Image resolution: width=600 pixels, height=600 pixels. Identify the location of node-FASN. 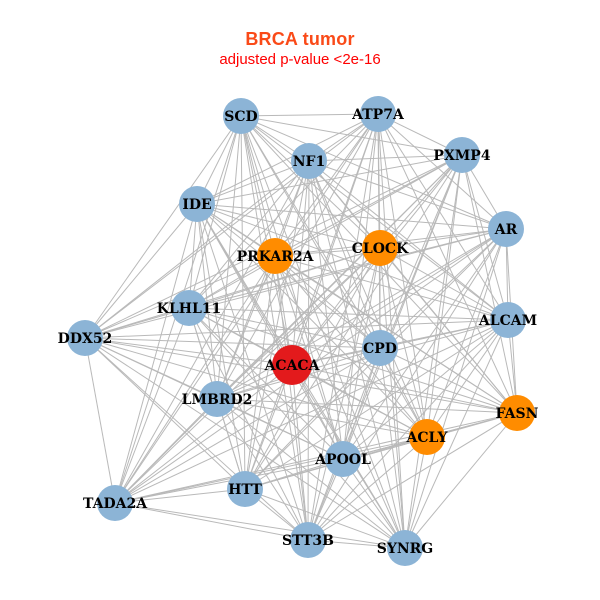
(517, 413).